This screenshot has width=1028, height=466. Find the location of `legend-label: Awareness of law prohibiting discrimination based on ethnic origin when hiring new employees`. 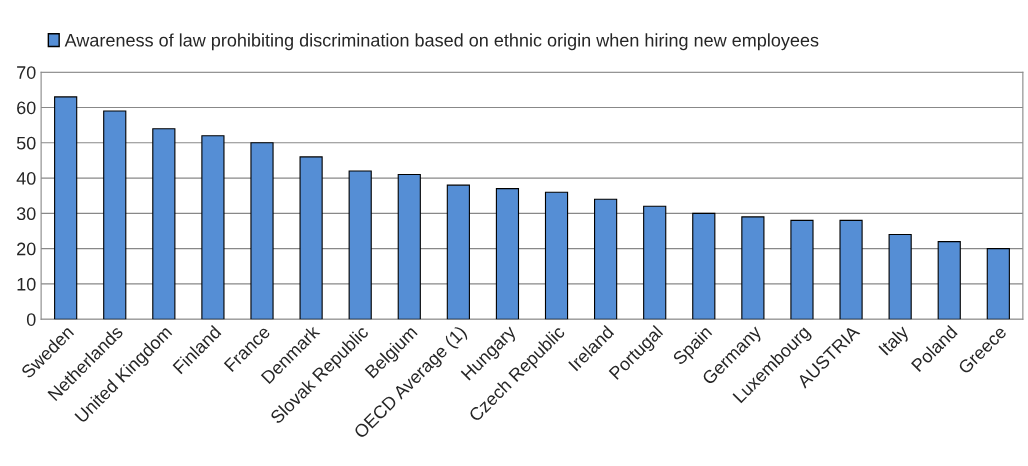

legend-label: Awareness of law prohibiting discrimination based on ethnic origin when hiring new employees is located at coordinates (441, 42).